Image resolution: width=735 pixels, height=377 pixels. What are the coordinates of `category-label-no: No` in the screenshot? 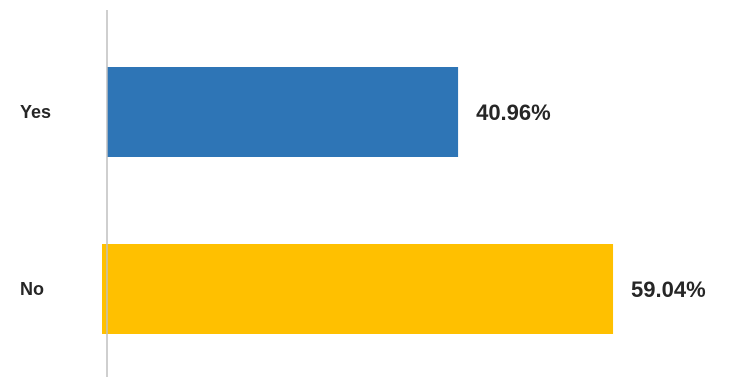 It's located at (32, 289).